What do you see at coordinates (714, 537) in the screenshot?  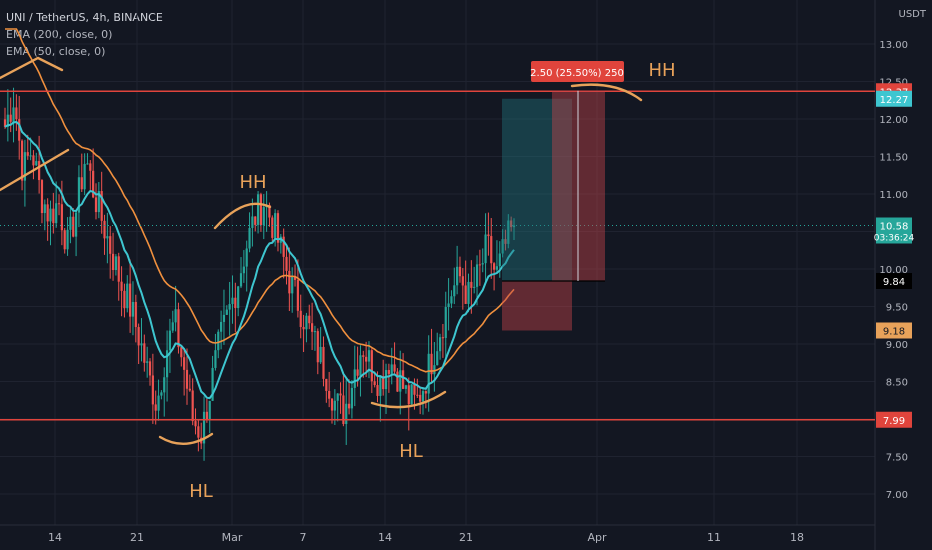 I see `x-tick-label: 11` at bounding box center [714, 537].